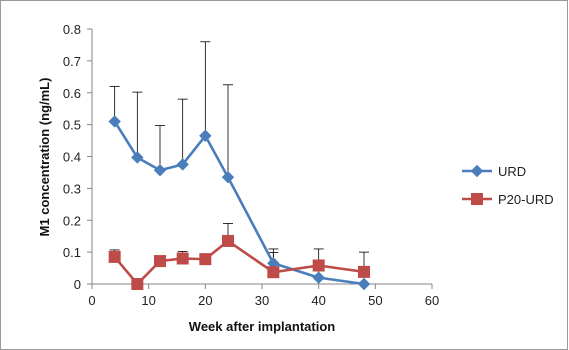 The height and width of the screenshot is (350, 569). I want to click on y-tick-label: 0.2, so click(72, 220).